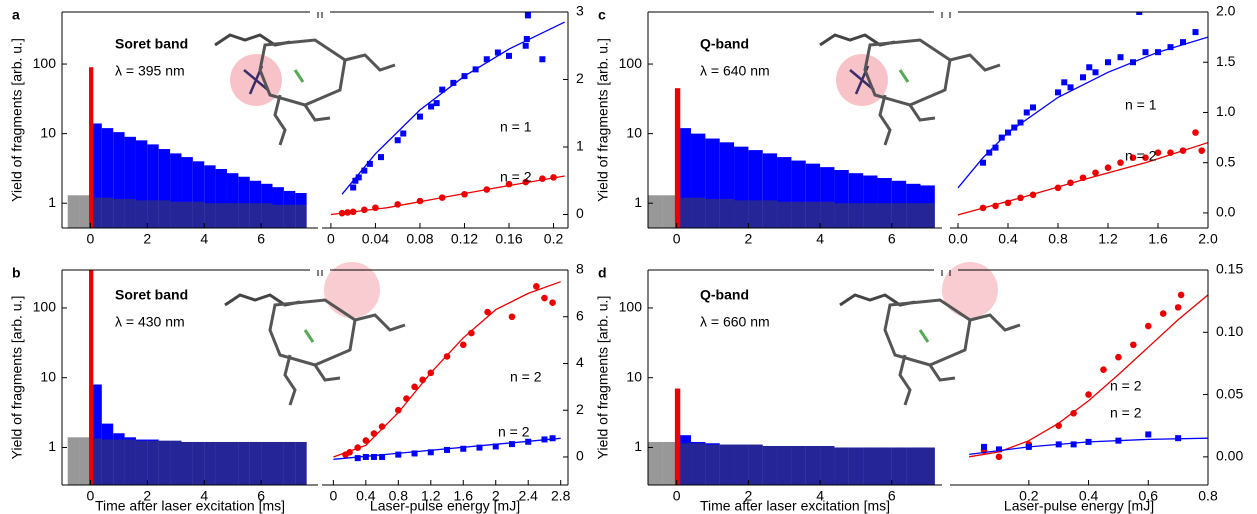 This screenshot has height=514, width=1257. I want to click on x-tick-label: 0, so click(331, 239).